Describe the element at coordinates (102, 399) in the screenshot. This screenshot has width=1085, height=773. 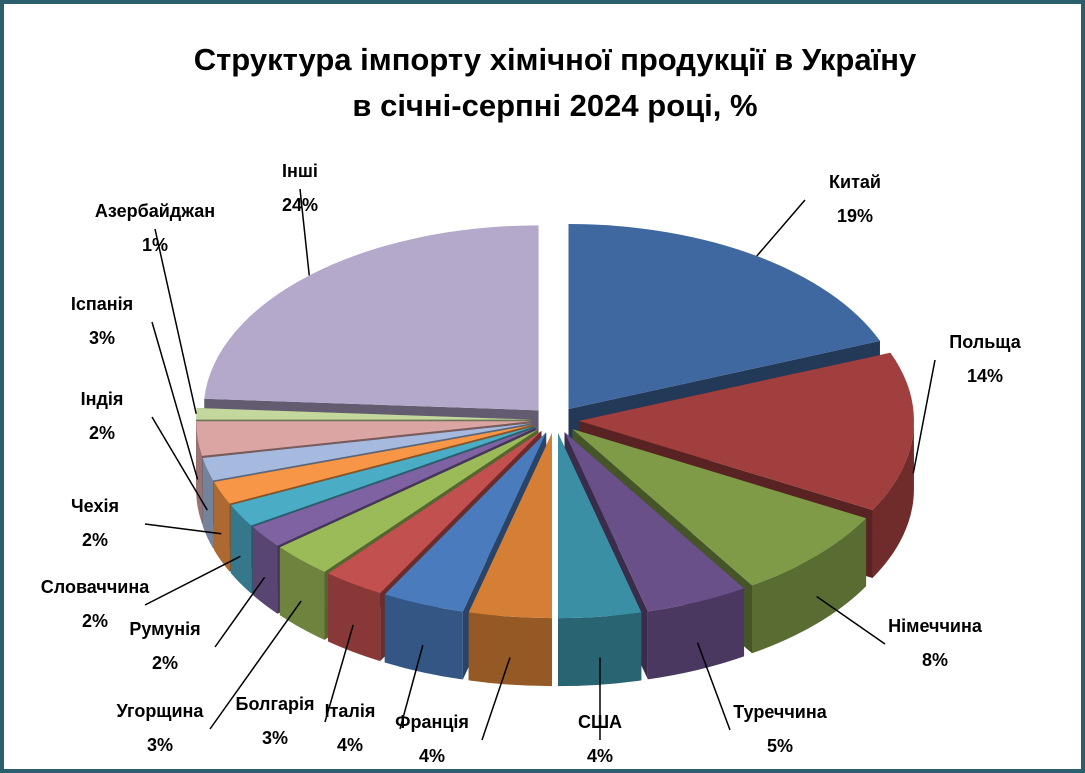
I see `slice-label: Індія` at that location.